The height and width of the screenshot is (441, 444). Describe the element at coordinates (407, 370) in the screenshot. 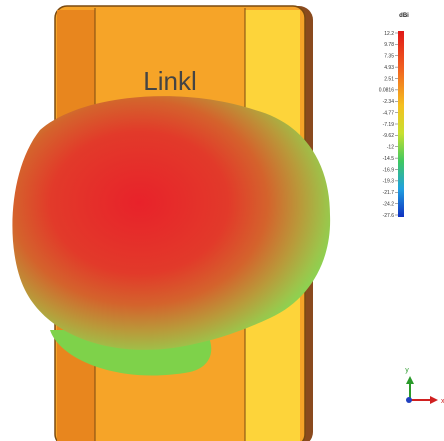

I see `axis-y-label: y` at that location.